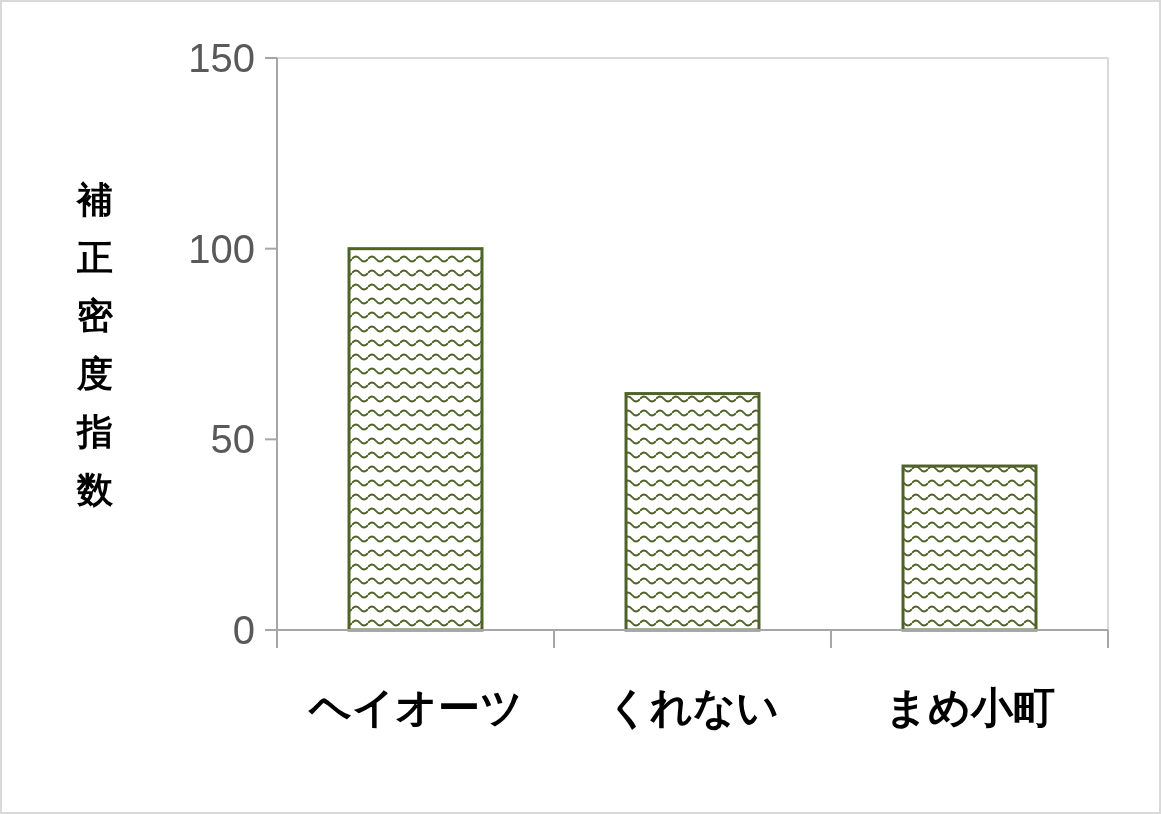 The image size is (1161, 814). Describe the element at coordinates (692, 707) in the screenshot. I see `x-tick-label: くれない` at that location.